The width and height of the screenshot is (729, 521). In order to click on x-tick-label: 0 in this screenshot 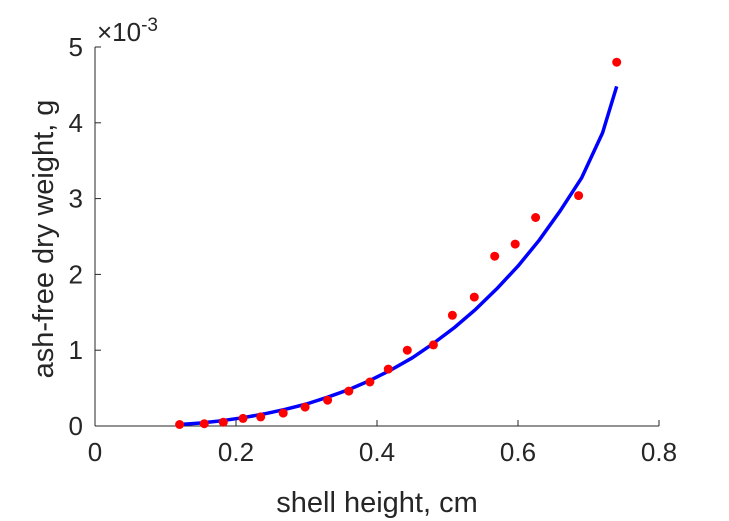, I will do `click(95, 452)`.